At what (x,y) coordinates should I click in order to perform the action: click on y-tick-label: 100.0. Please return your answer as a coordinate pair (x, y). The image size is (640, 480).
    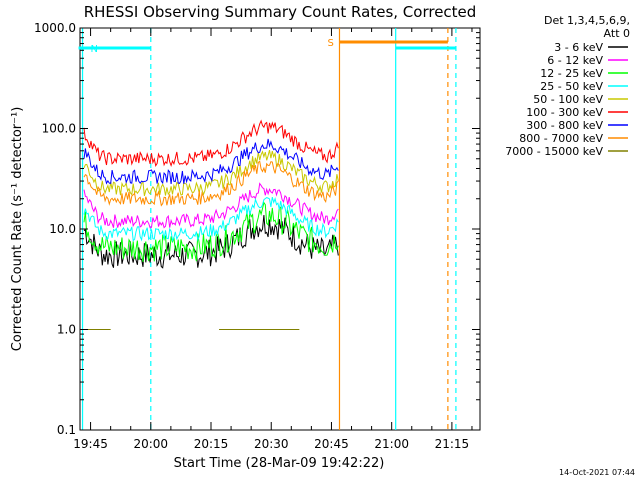
    Looking at the image, I should click on (59, 129).